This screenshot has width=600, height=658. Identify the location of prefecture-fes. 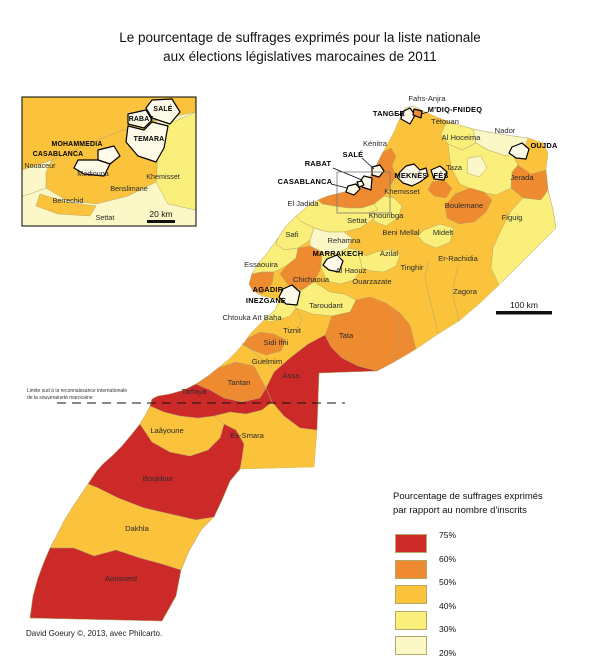
(439, 173).